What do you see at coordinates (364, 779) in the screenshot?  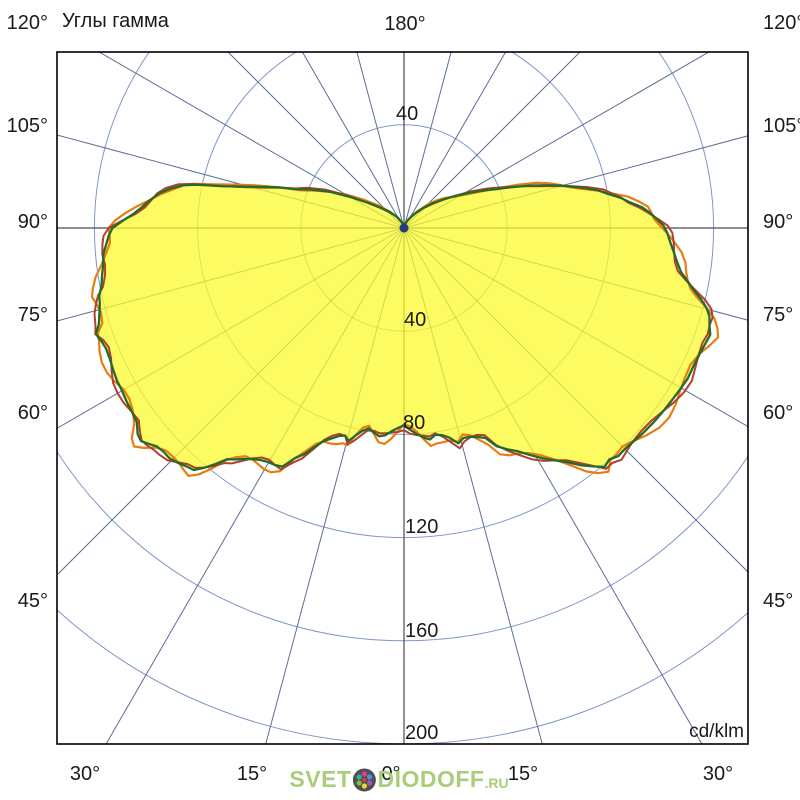 I see `led-logo-icon` at bounding box center [364, 779].